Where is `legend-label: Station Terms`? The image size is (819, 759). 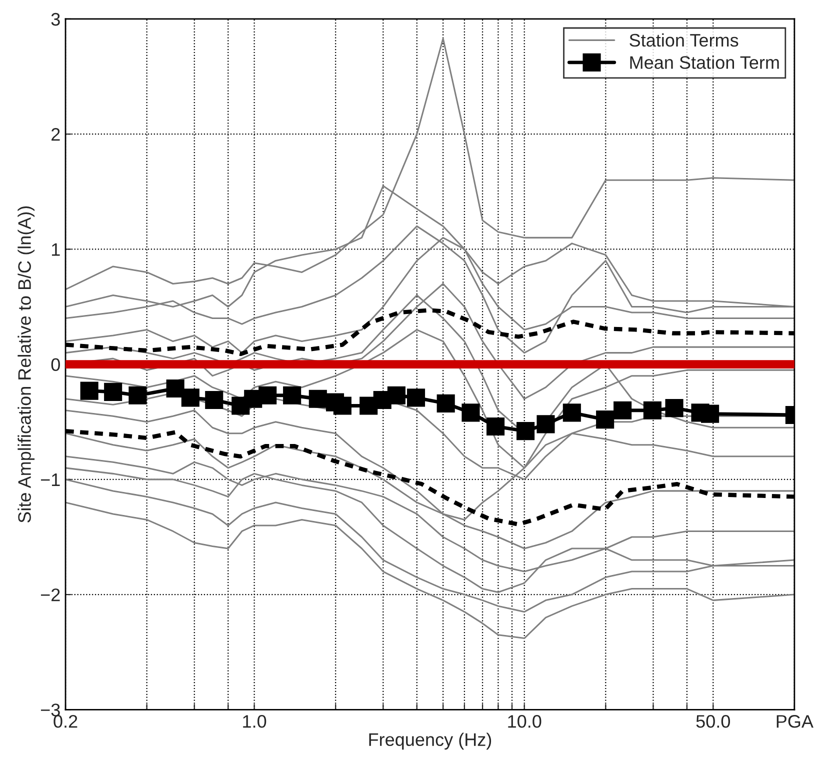 legend-label: Station Terms is located at coordinates (684, 40).